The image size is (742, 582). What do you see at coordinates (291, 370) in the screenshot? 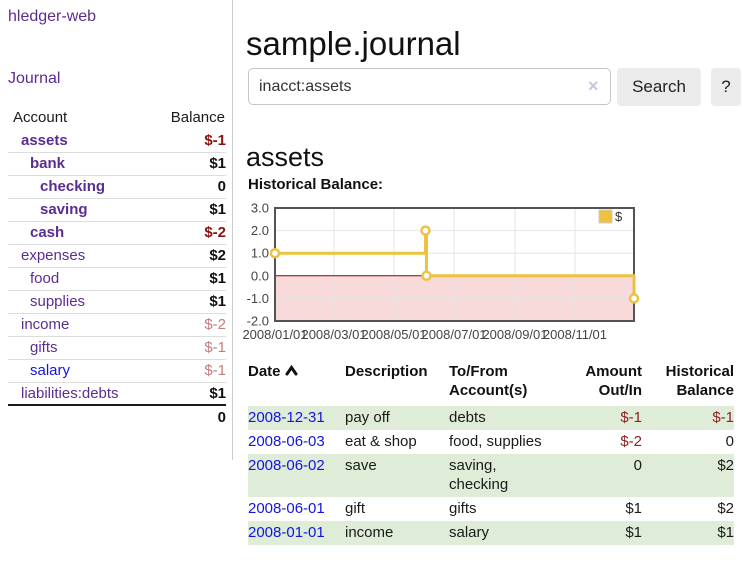
I see `sort-ascending-icon` at bounding box center [291, 370].